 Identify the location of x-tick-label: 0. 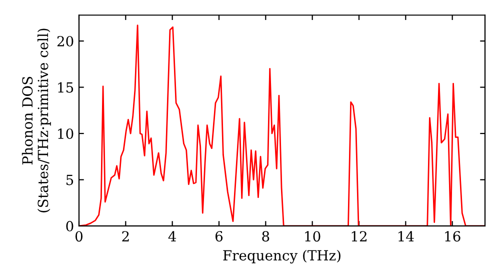
(78, 236).